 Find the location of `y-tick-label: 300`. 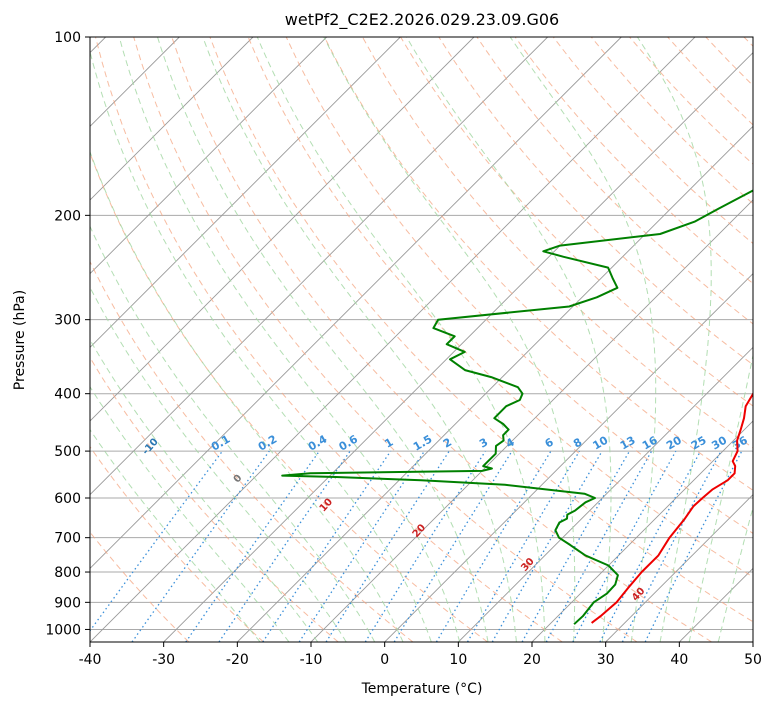

y-tick-label: 300 is located at coordinates (67, 321).